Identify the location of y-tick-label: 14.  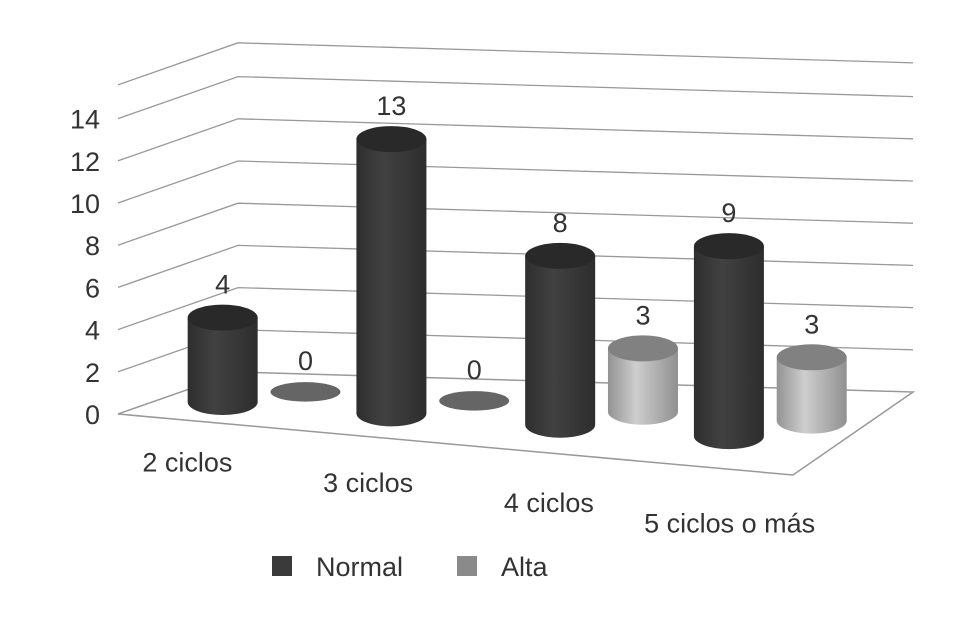
(85, 120).